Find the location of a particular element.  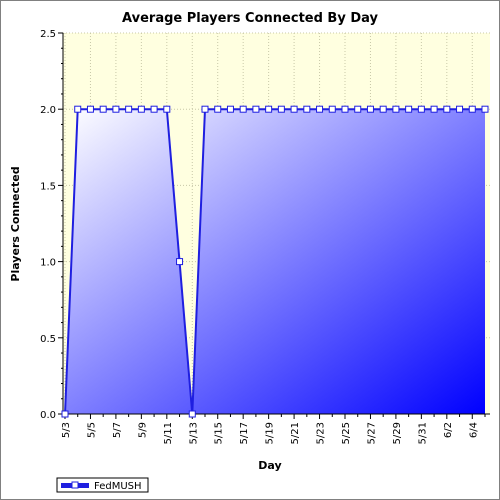

legend-label: FedMUSH is located at coordinates (118, 486).